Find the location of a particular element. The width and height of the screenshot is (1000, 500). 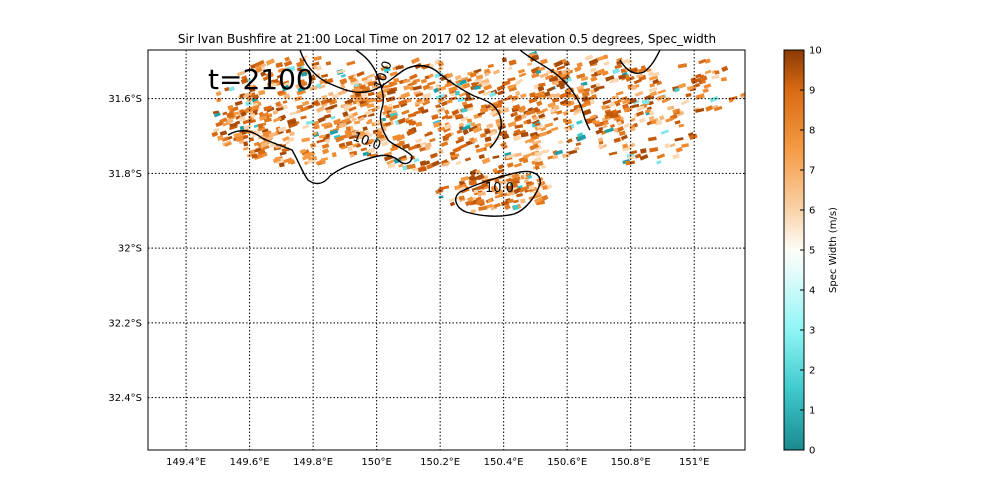

lon-tick-label: 150°E is located at coordinates (376, 462).